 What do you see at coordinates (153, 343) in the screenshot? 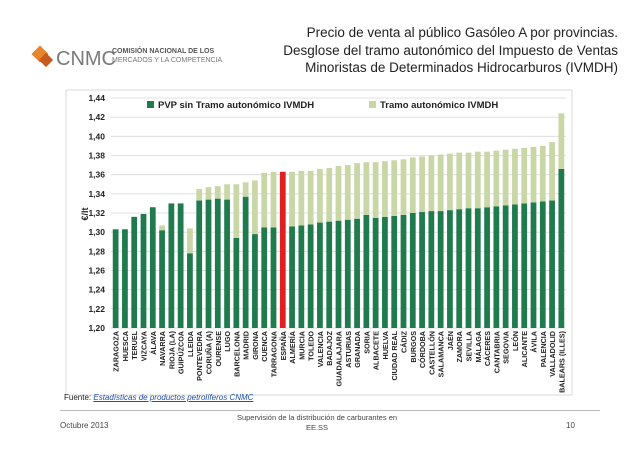
I see `x-tick-label: ÁLAVA` at bounding box center [153, 343].